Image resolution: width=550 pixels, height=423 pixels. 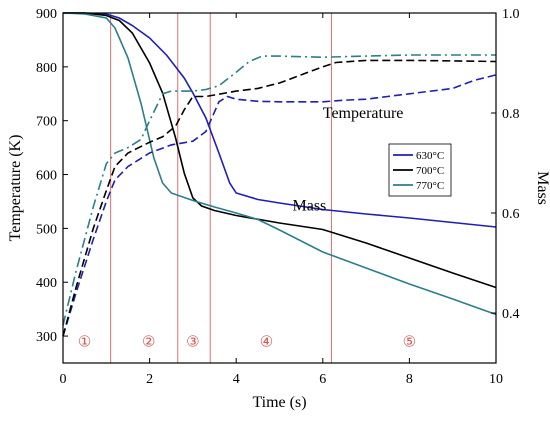 What do you see at coordinates (511, 114) in the screenshot?
I see `y-right-tick-label-2: 0.8` at bounding box center [511, 114].